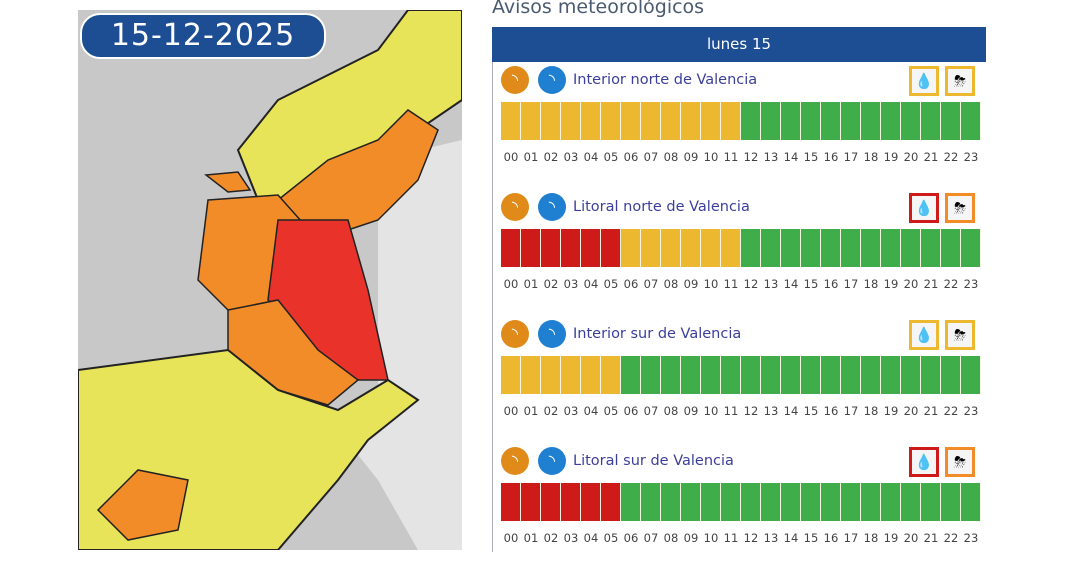  Describe the element at coordinates (665, 80) in the screenshot. I see `zone-name: Interior norte de Valencia` at that location.